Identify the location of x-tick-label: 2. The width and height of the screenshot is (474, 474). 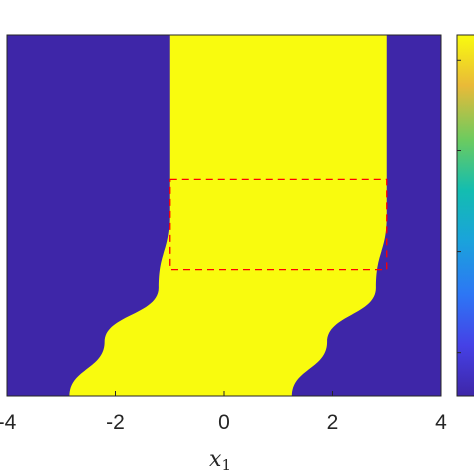
(333, 422).